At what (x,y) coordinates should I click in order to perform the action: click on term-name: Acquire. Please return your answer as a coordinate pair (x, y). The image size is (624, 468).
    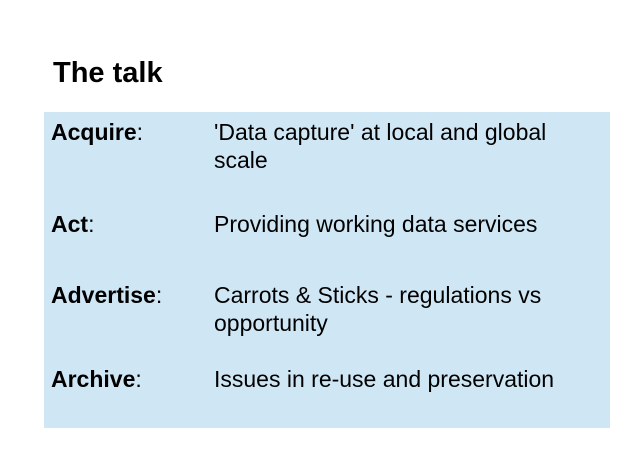
    Looking at the image, I should click on (94, 132).